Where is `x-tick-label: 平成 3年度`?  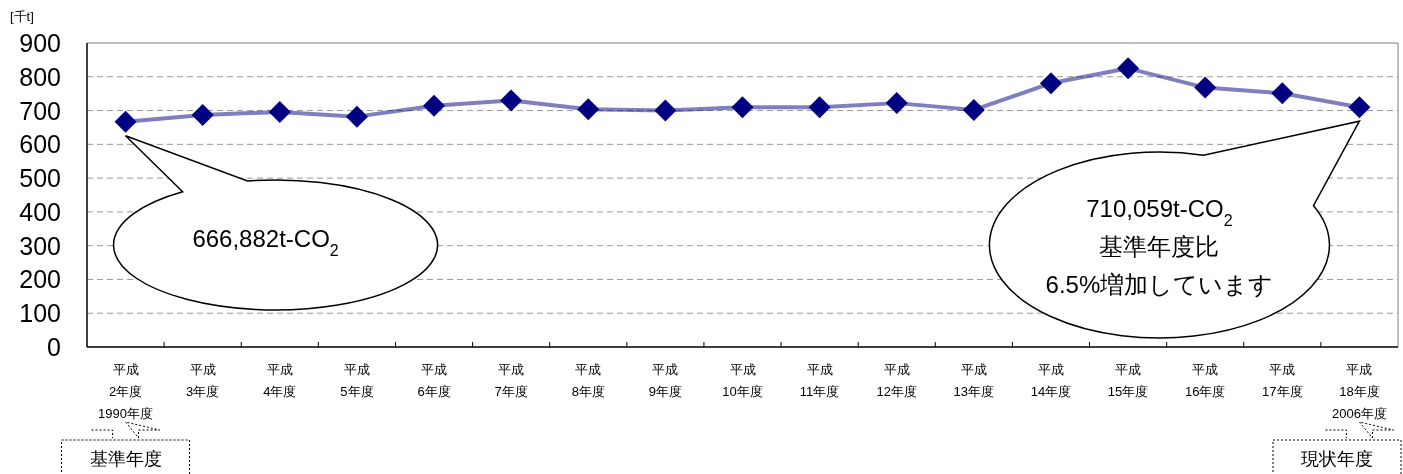
x-tick-label: 平成 3年度 is located at coordinates (203, 380).